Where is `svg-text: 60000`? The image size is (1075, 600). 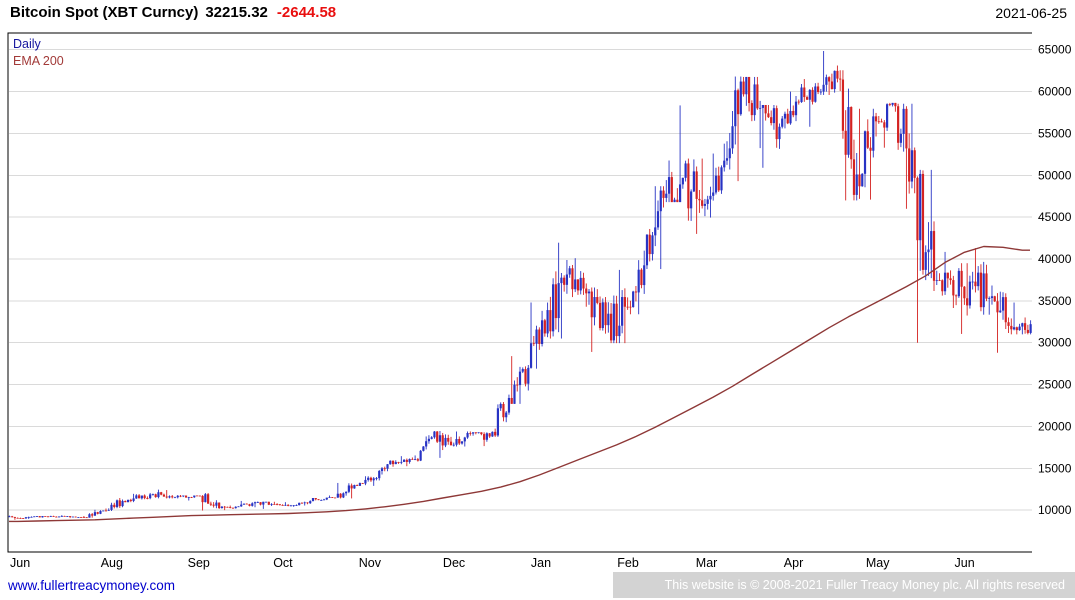
svg-text: 60000 is located at coordinates (1055, 92).